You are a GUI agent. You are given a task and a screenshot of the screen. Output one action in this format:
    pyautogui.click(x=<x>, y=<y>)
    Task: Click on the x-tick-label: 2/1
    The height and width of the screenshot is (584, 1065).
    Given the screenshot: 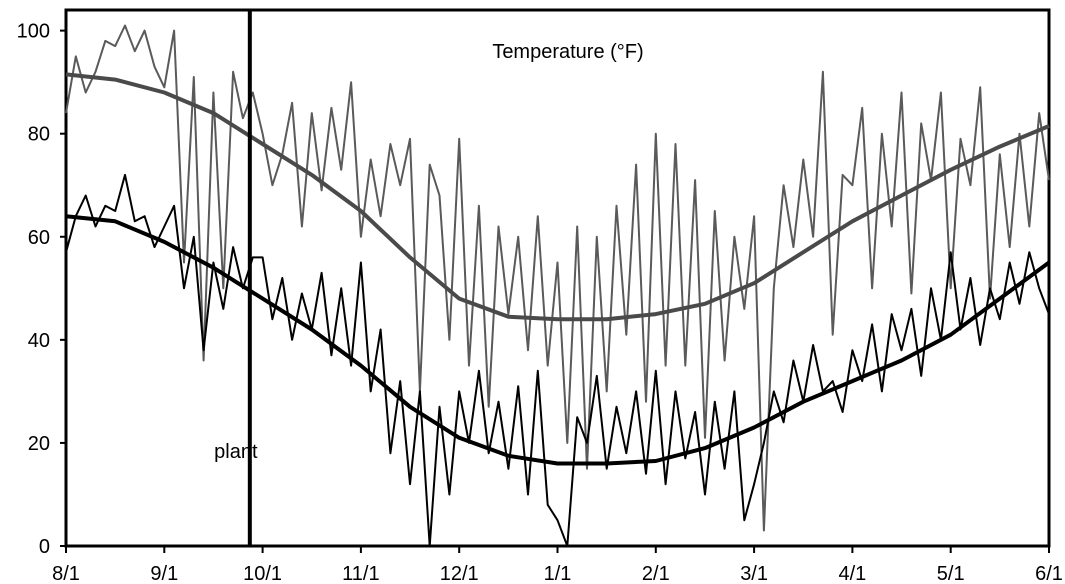 What is the action you would take?
    pyautogui.click(x=656, y=573)
    